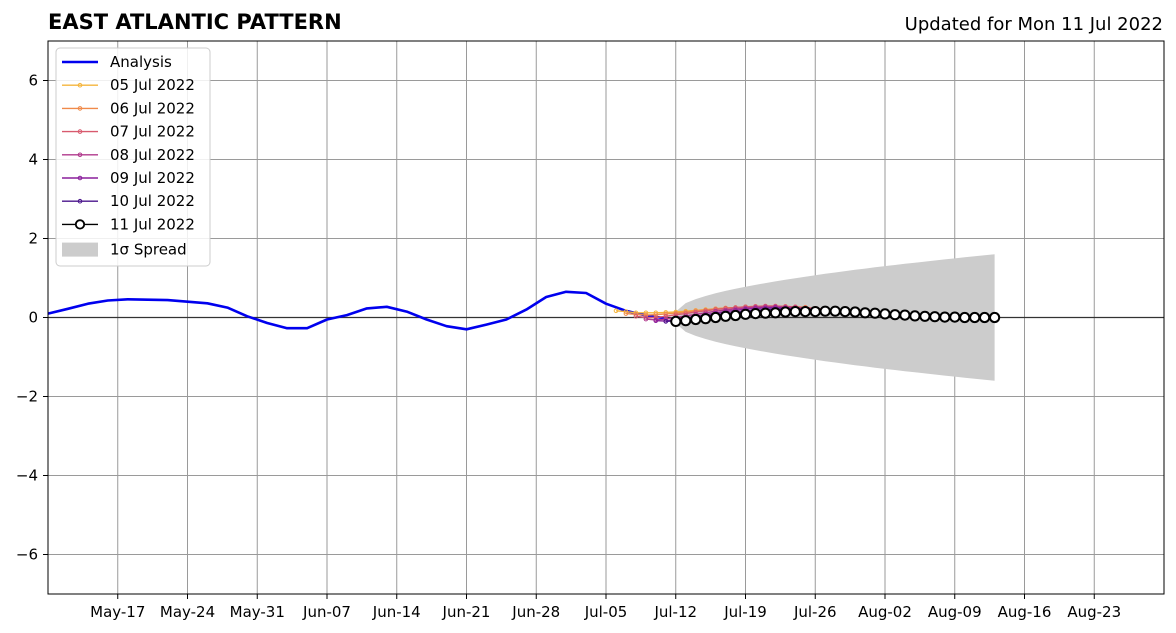 Image resolution: width=1176 pixels, height=633 pixels. What do you see at coordinates (885, 612) in the screenshot?
I see `x-tick-label: Aug-02` at bounding box center [885, 612].